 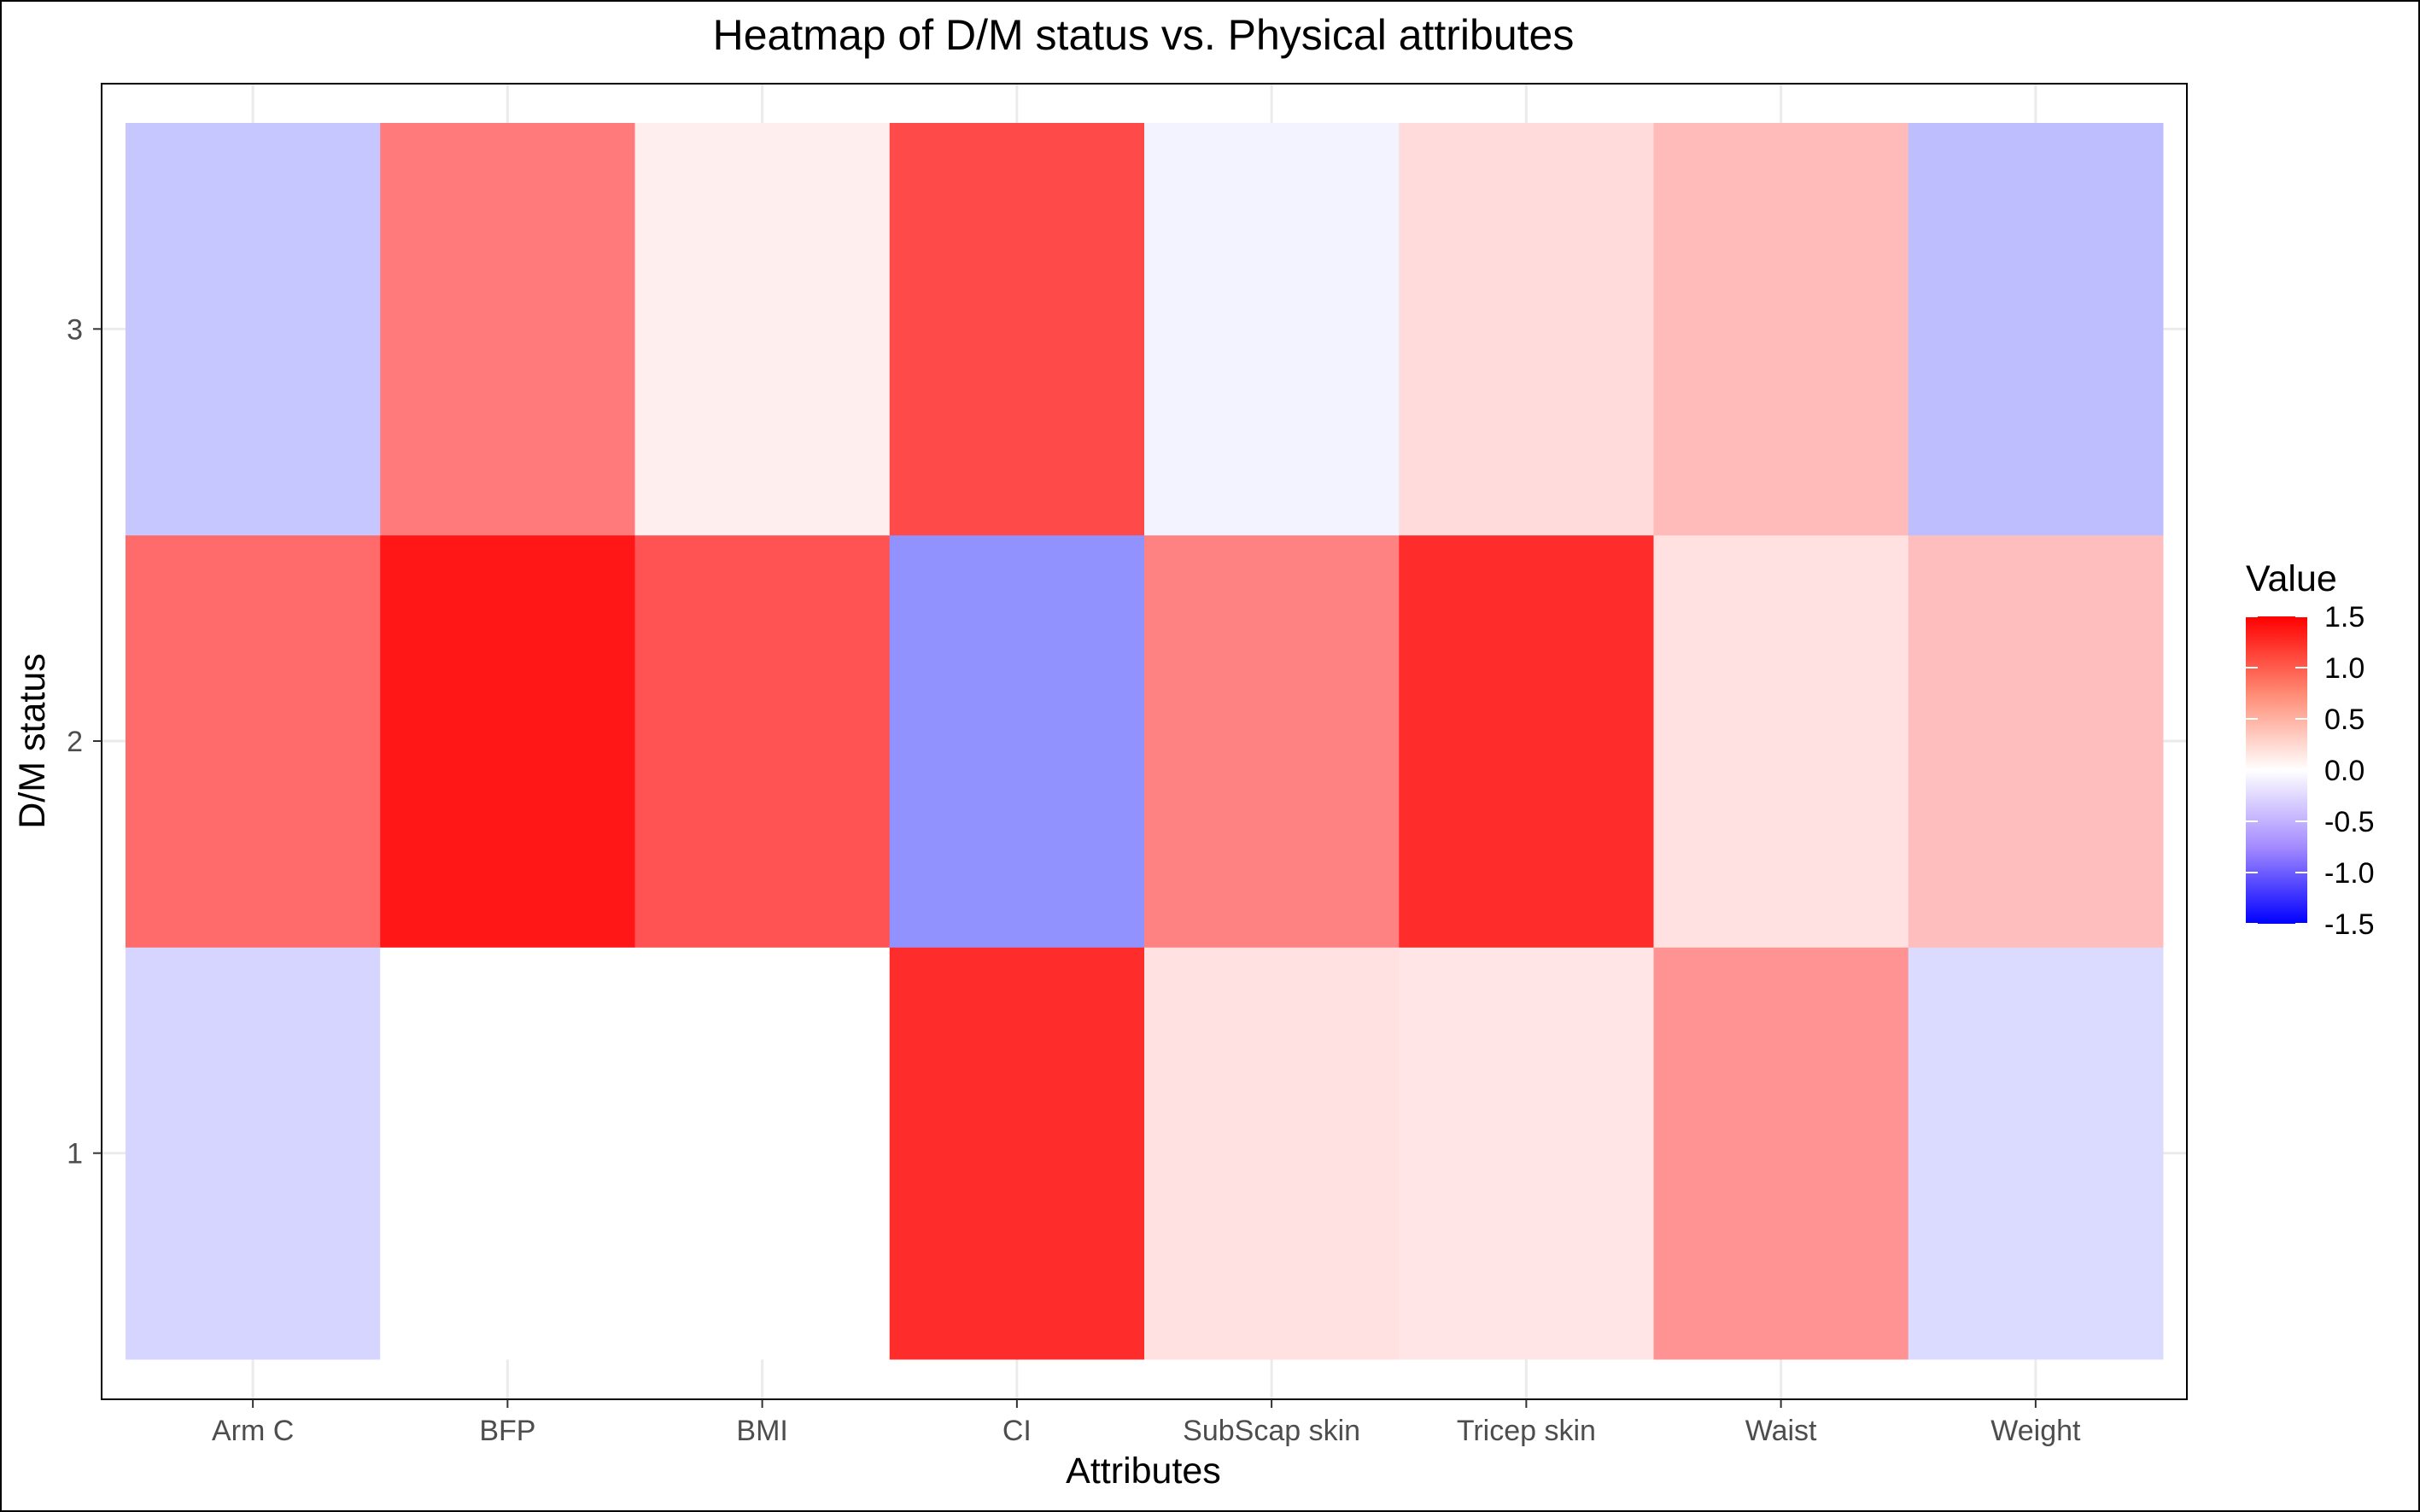 What do you see at coordinates (2349, 924) in the screenshot?
I see `legend-label: -1.5` at bounding box center [2349, 924].